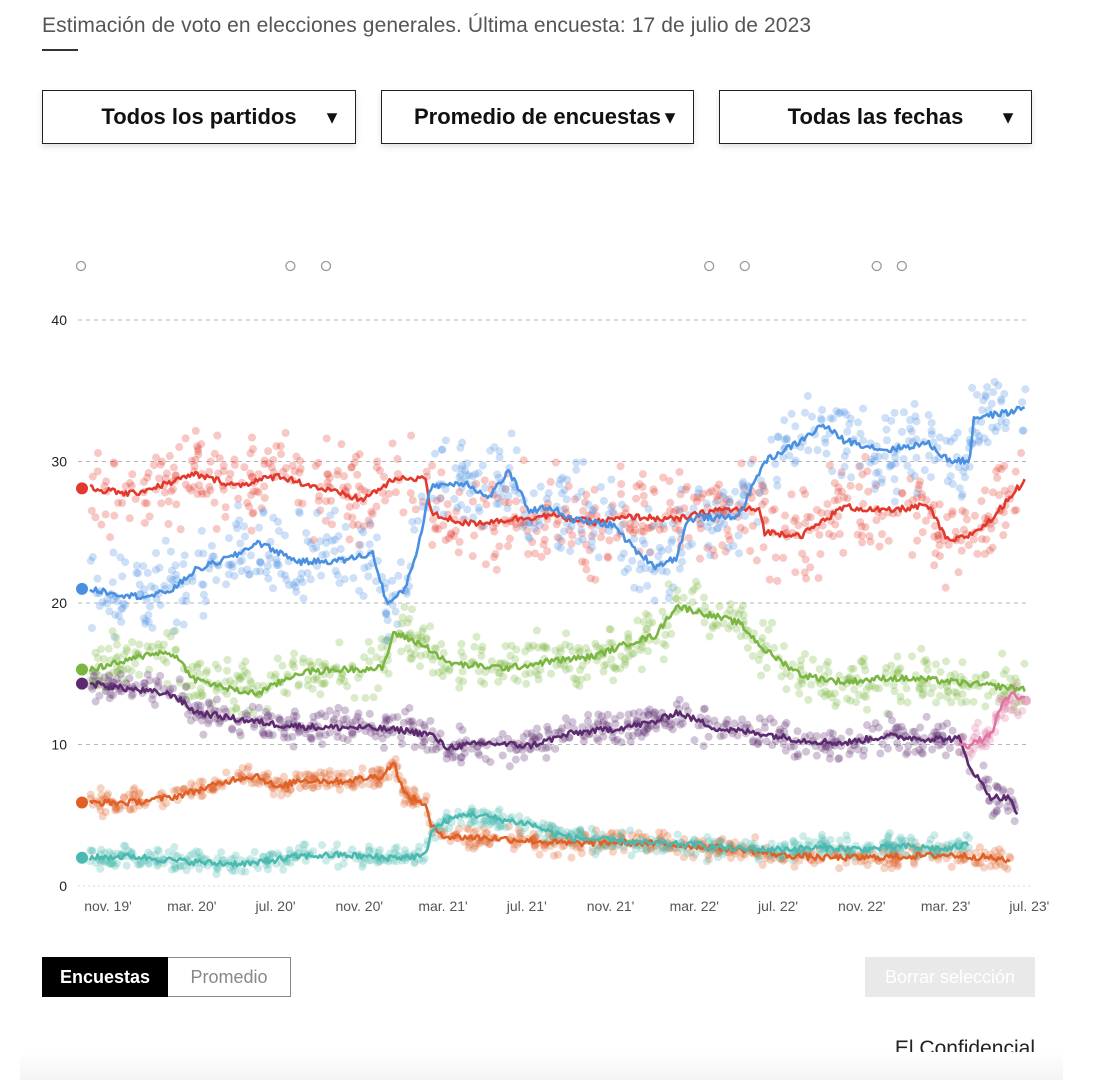  I want to click on clear-selection-button: Borrar selección, so click(950, 977).